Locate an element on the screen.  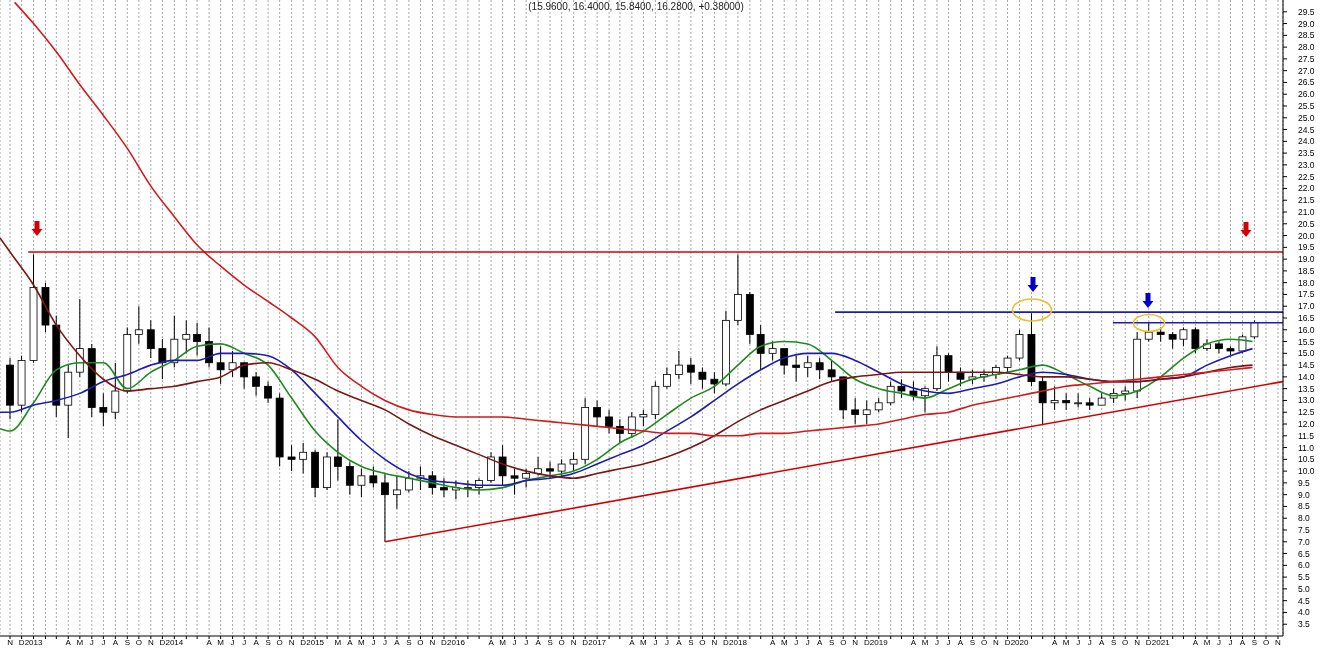
y-tick-label: 14.0 is located at coordinates (1306, 376).